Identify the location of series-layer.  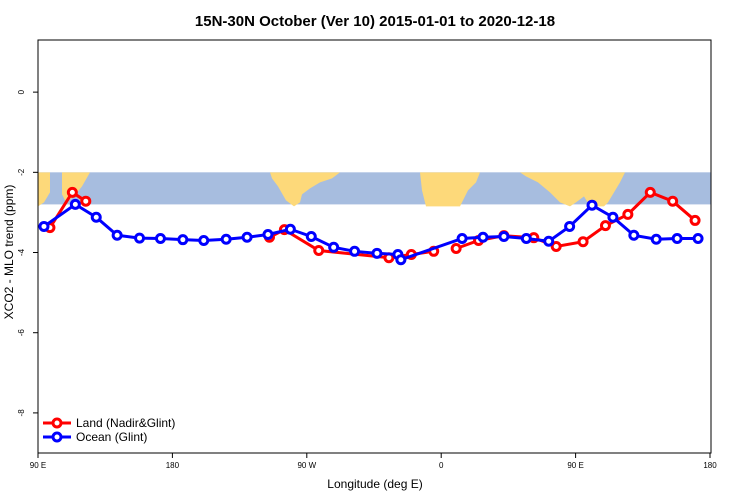
(371, 226).